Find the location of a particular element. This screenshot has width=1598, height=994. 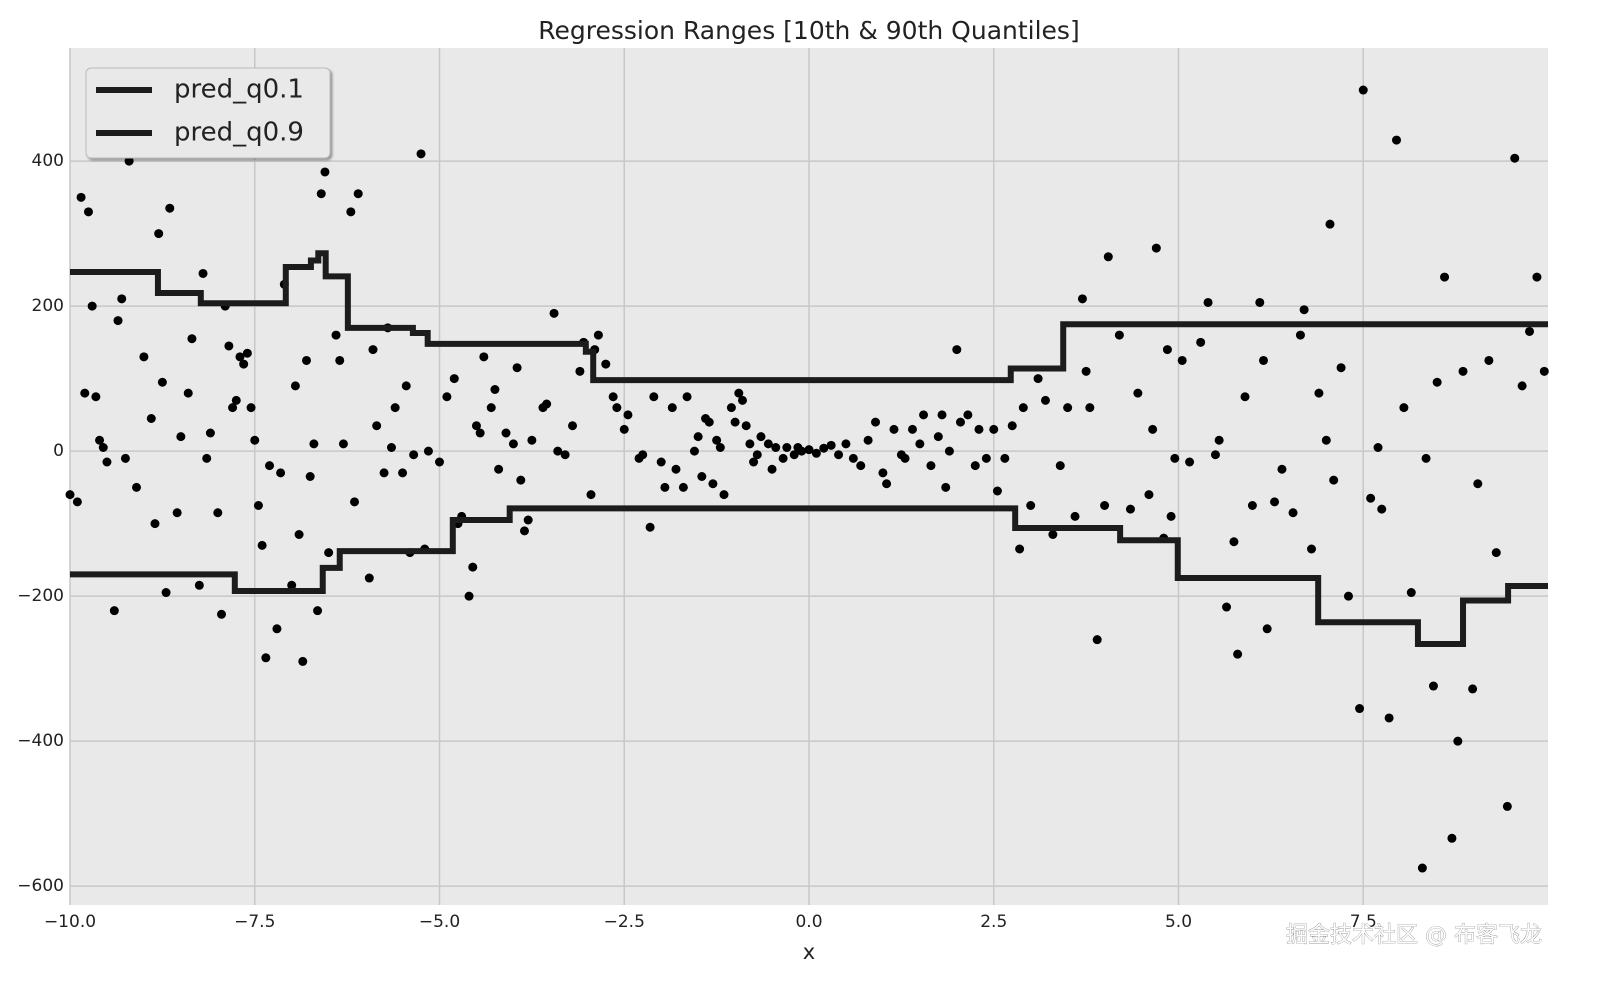

legend-label: pred_q0.1 is located at coordinates (239, 90).